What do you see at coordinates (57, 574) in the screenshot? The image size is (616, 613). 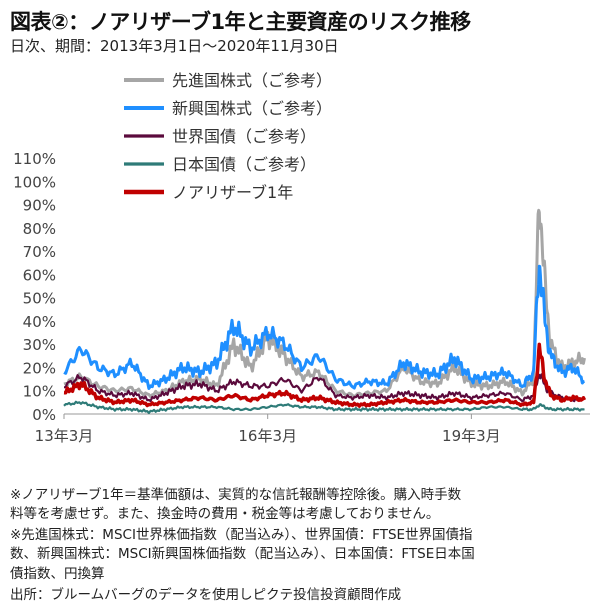 I see `footnote-line-5: 債指数、円換算` at bounding box center [57, 574].